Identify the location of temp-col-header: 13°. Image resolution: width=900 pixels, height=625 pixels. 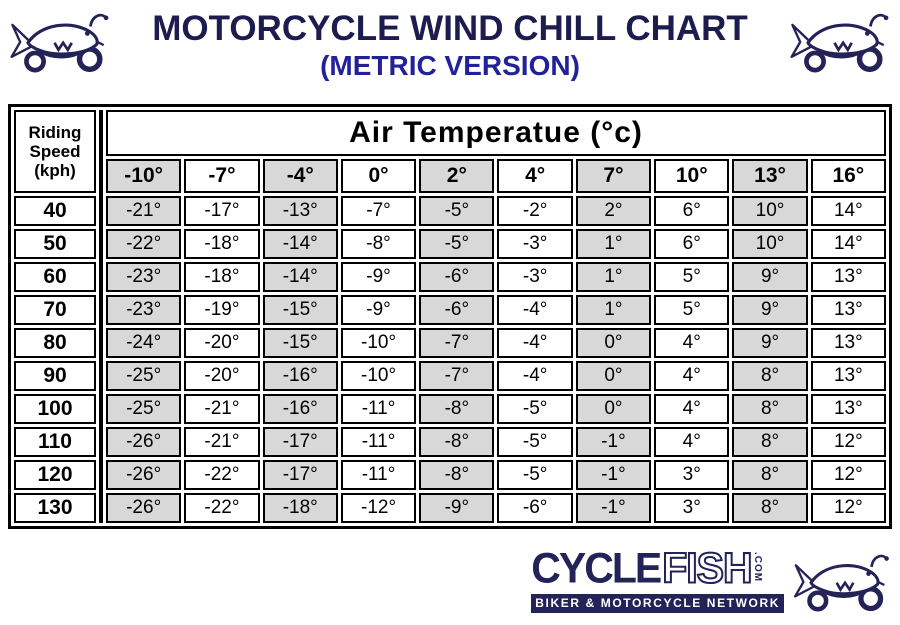
(770, 176).